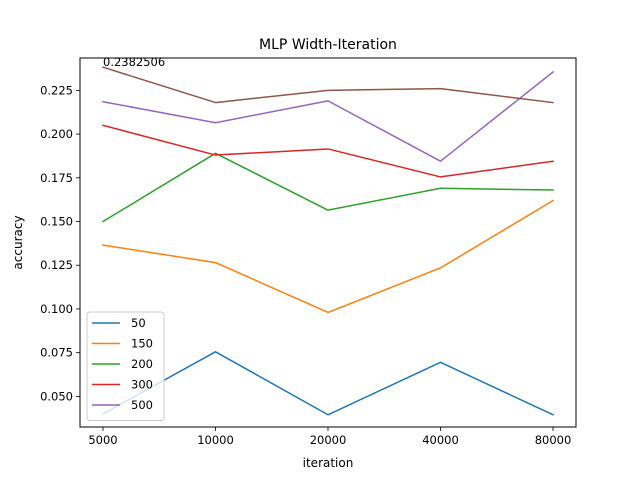 The width and height of the screenshot is (640, 480). I want to click on x-tick-label: 20000, so click(328, 440).